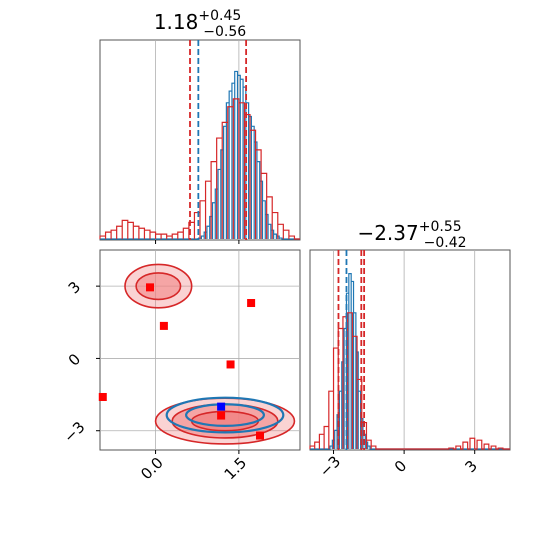  What do you see at coordinates (236, 469) in the screenshot?
I see `x-tick-label: 1.5` at bounding box center [236, 469].